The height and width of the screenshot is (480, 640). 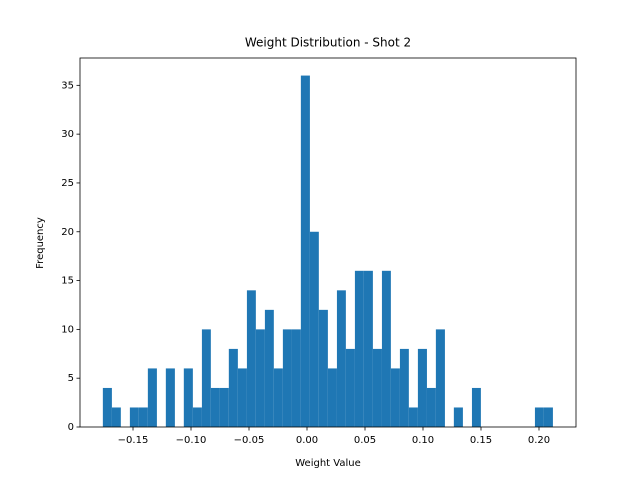 What do you see at coordinates (67, 183) in the screenshot?
I see `y-tick-label: 25` at bounding box center [67, 183].